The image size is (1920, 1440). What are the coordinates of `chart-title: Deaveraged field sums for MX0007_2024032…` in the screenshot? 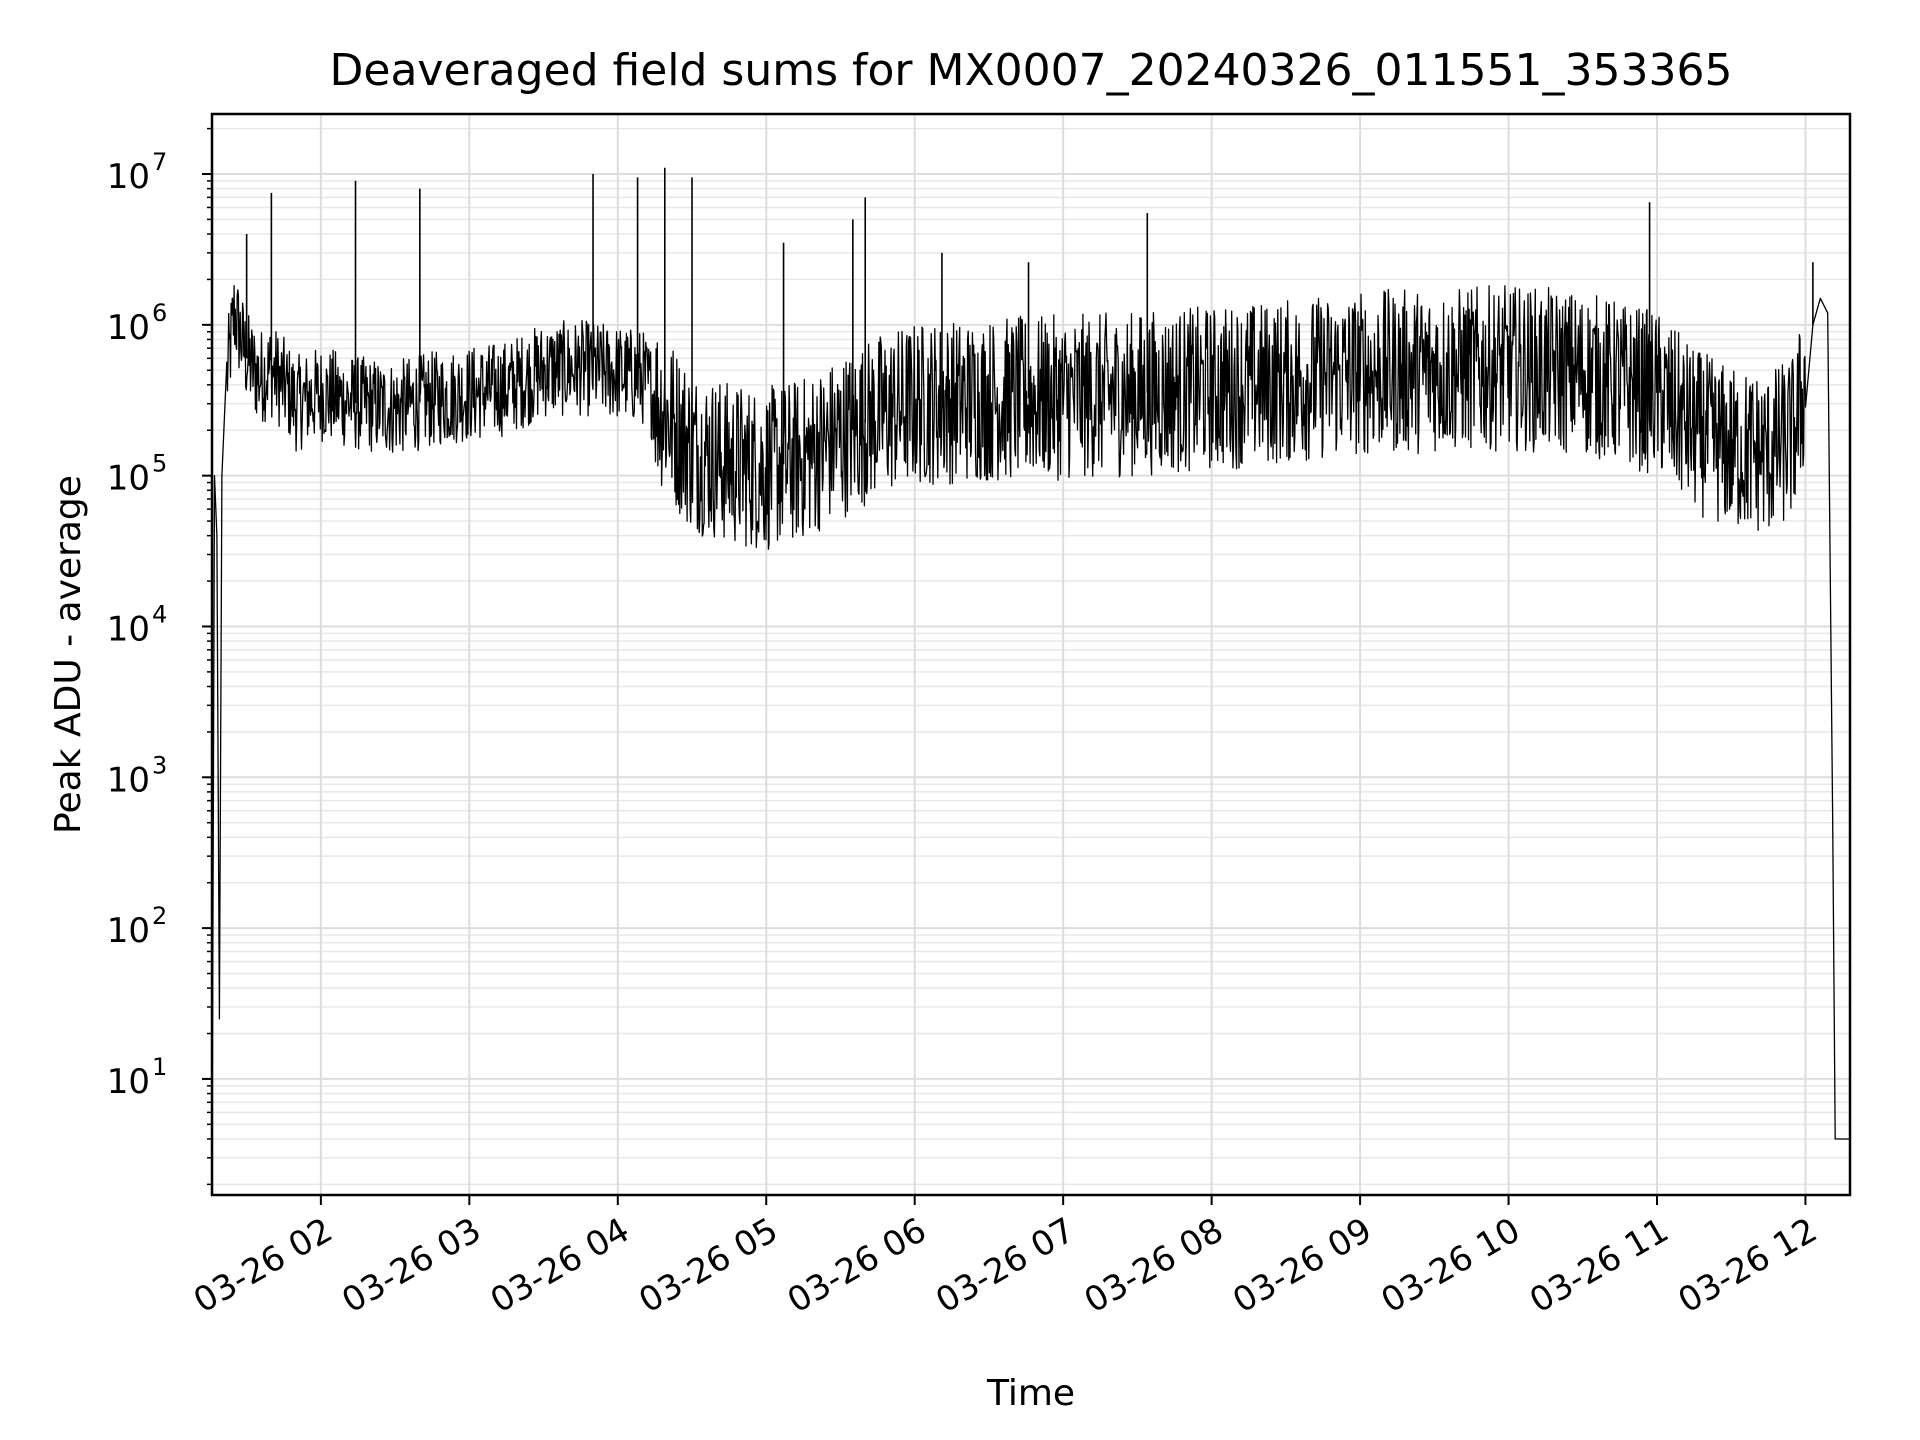 It's located at (1031, 70).